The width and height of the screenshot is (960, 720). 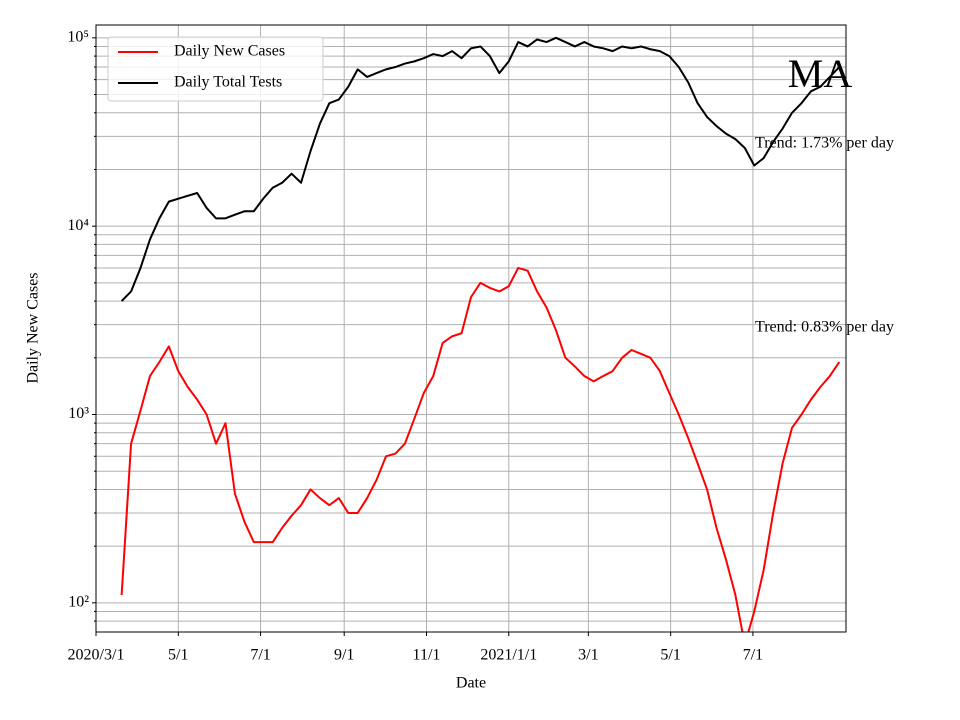 What do you see at coordinates (96, 655) in the screenshot?
I see `x-tick-label: 2020/3/1` at bounding box center [96, 655].